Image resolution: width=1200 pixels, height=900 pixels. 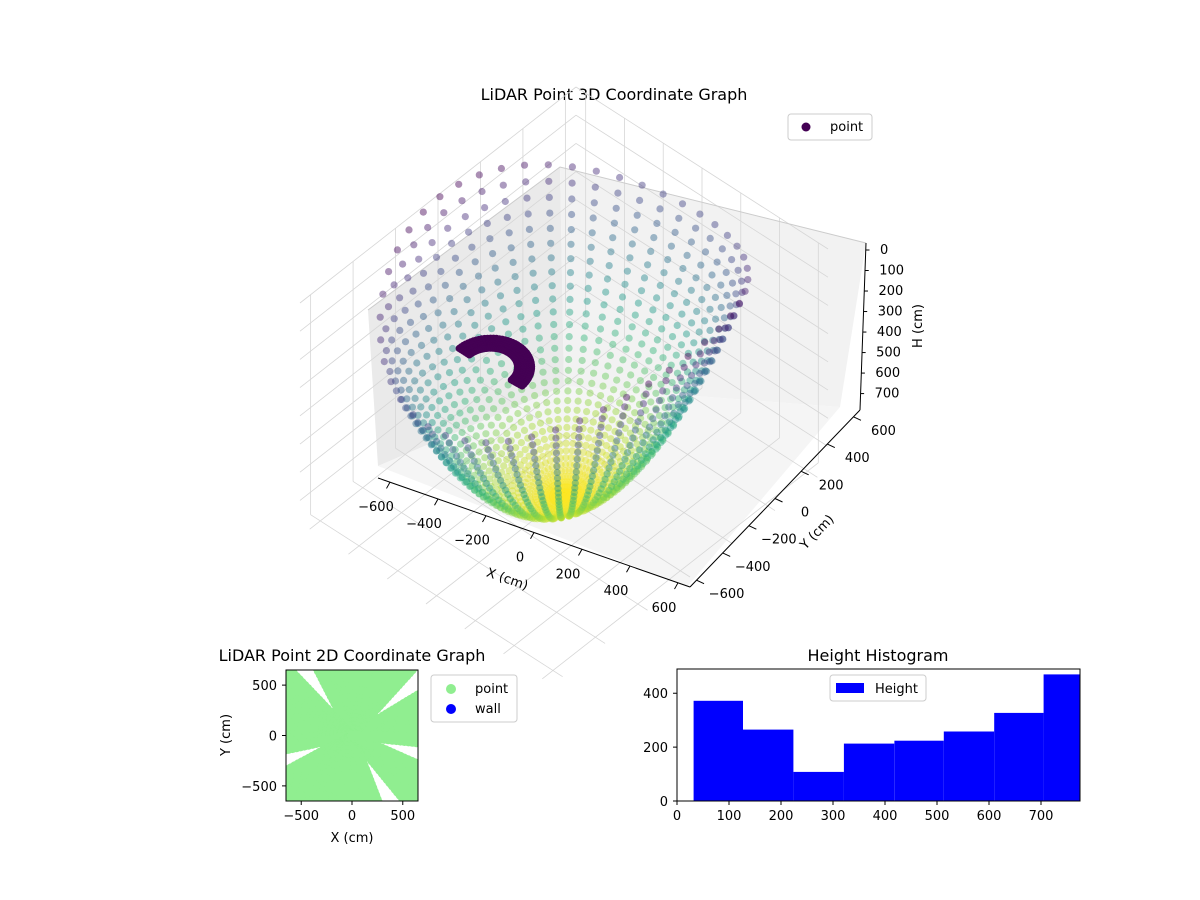 I want to click on x-axis-label-3d: X (cm), so click(x=507, y=580).